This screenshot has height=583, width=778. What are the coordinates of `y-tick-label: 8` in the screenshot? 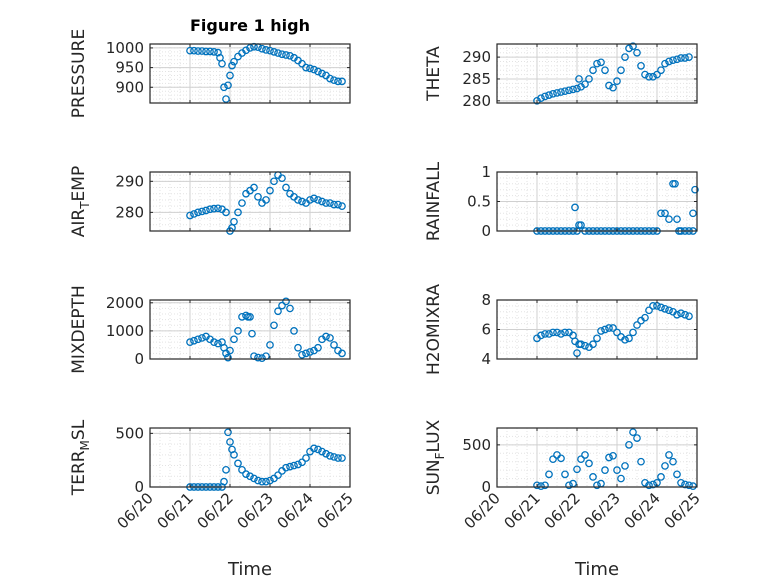 It's located at (486, 300).